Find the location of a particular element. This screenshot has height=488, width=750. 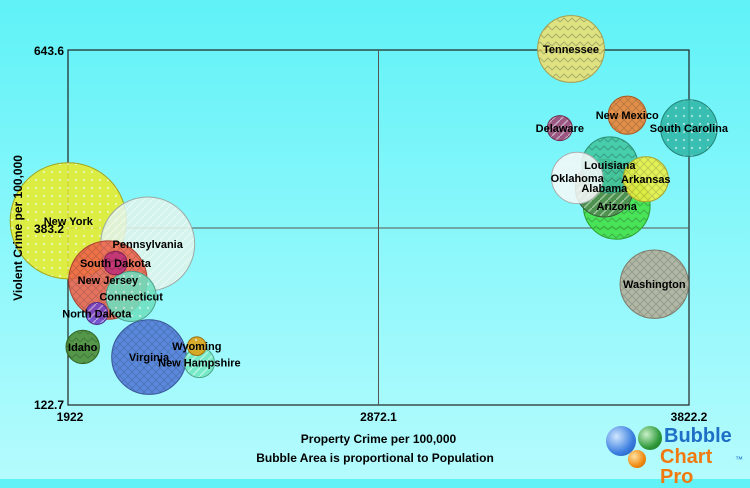

bubble-label-tennessee: Tennessee is located at coordinates (571, 50).